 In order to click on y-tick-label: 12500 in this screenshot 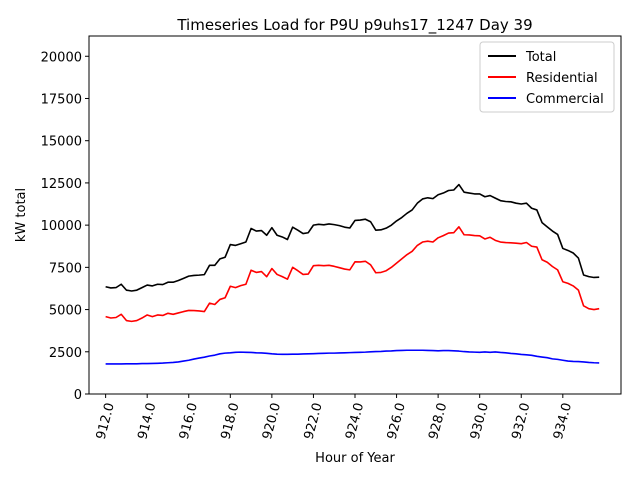, I will do `click(61, 184)`.